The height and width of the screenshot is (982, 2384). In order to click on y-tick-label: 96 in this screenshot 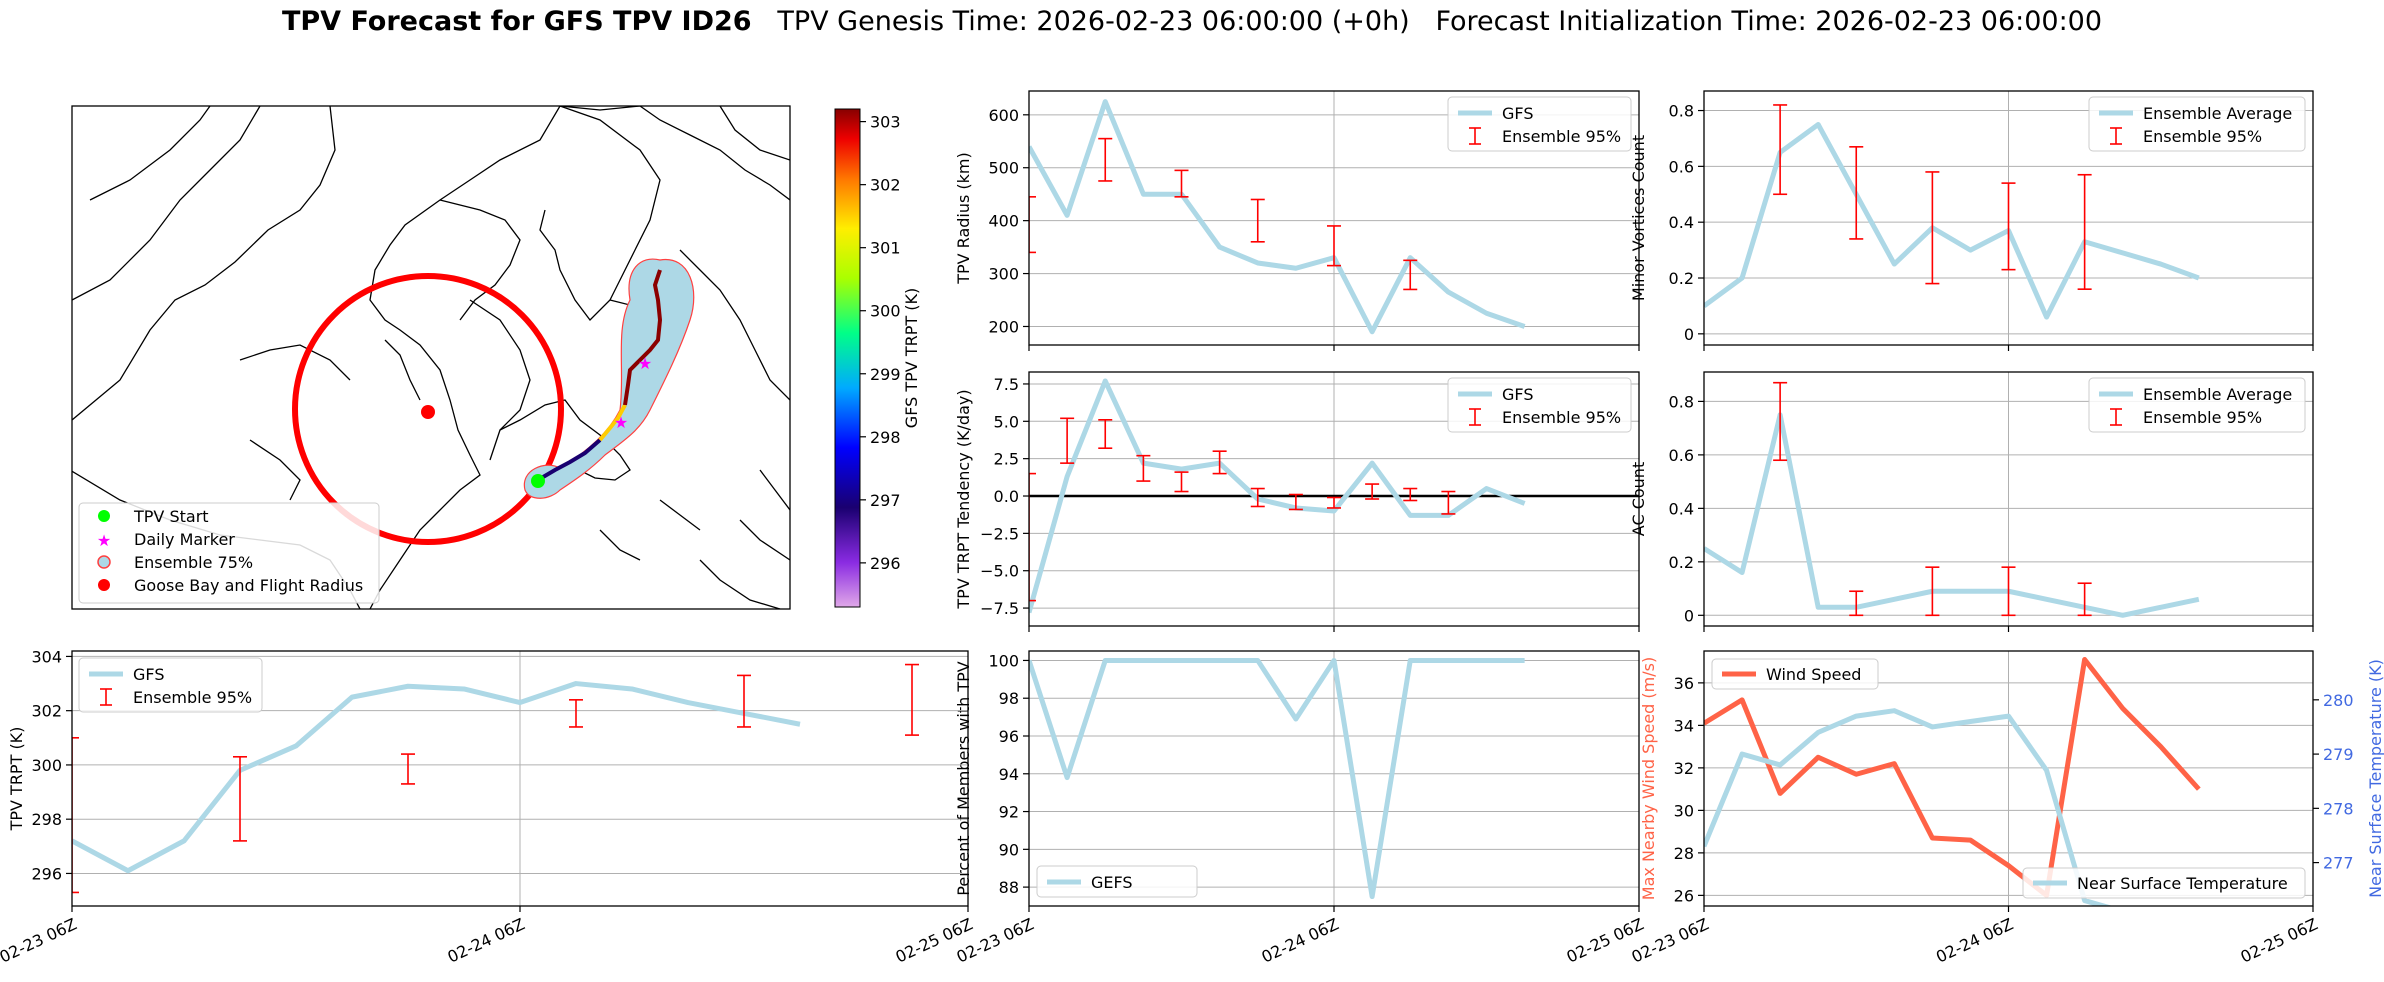, I will do `click(1009, 736)`.